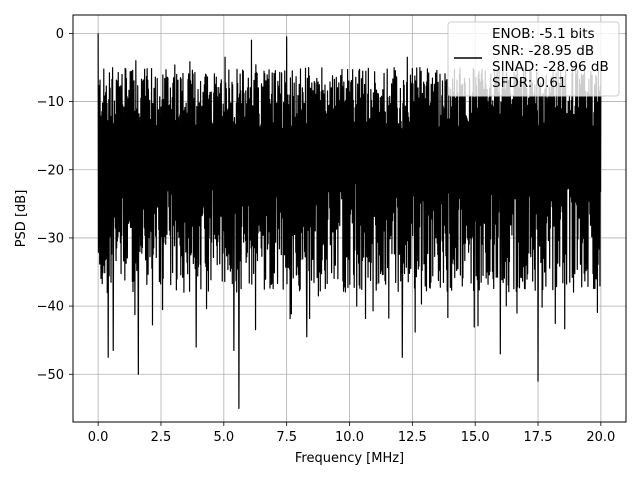 Image resolution: width=640 pixels, height=480 pixels. I want to click on x-tick-label: 10.0, so click(349, 437).